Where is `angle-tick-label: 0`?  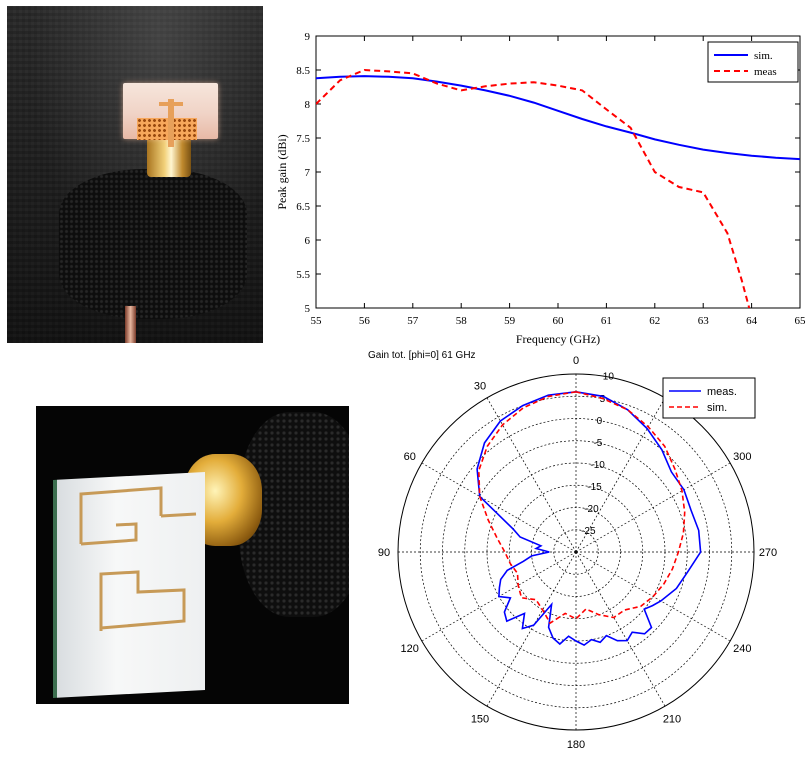 angle-tick-label: 0 is located at coordinates (576, 361).